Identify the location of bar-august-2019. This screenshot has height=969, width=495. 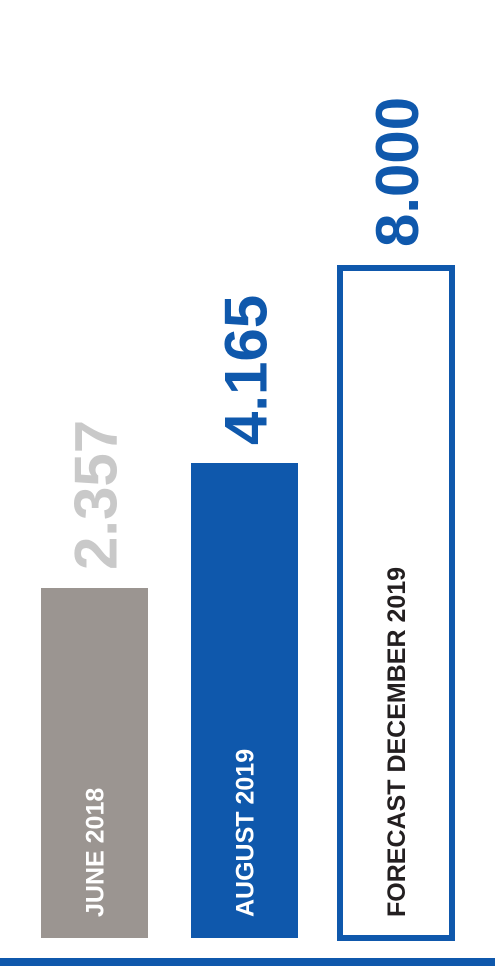
(244, 700).